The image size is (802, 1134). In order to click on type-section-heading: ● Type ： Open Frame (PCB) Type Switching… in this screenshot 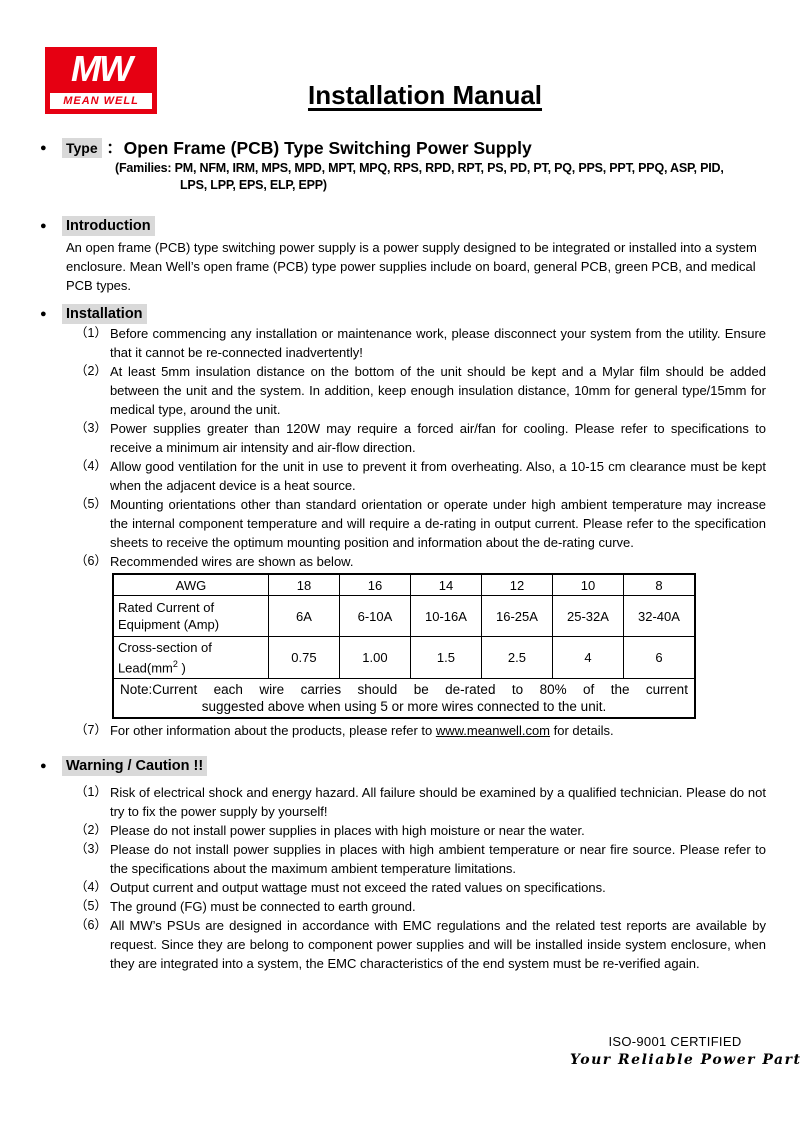, I will do `click(403, 148)`.